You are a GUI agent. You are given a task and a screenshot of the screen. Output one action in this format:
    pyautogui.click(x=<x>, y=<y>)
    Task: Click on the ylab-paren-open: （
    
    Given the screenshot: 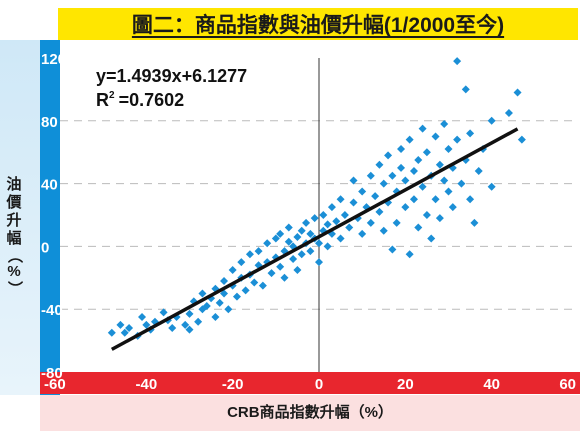 What is the action you would take?
    pyautogui.click(x=14, y=255)
    